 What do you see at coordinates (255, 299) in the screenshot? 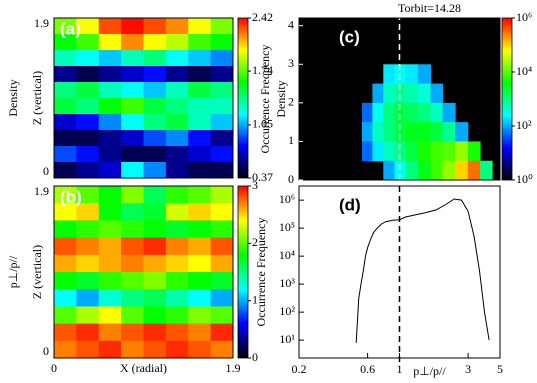
I see `colorbar-tick-label: 1` at bounding box center [255, 299].